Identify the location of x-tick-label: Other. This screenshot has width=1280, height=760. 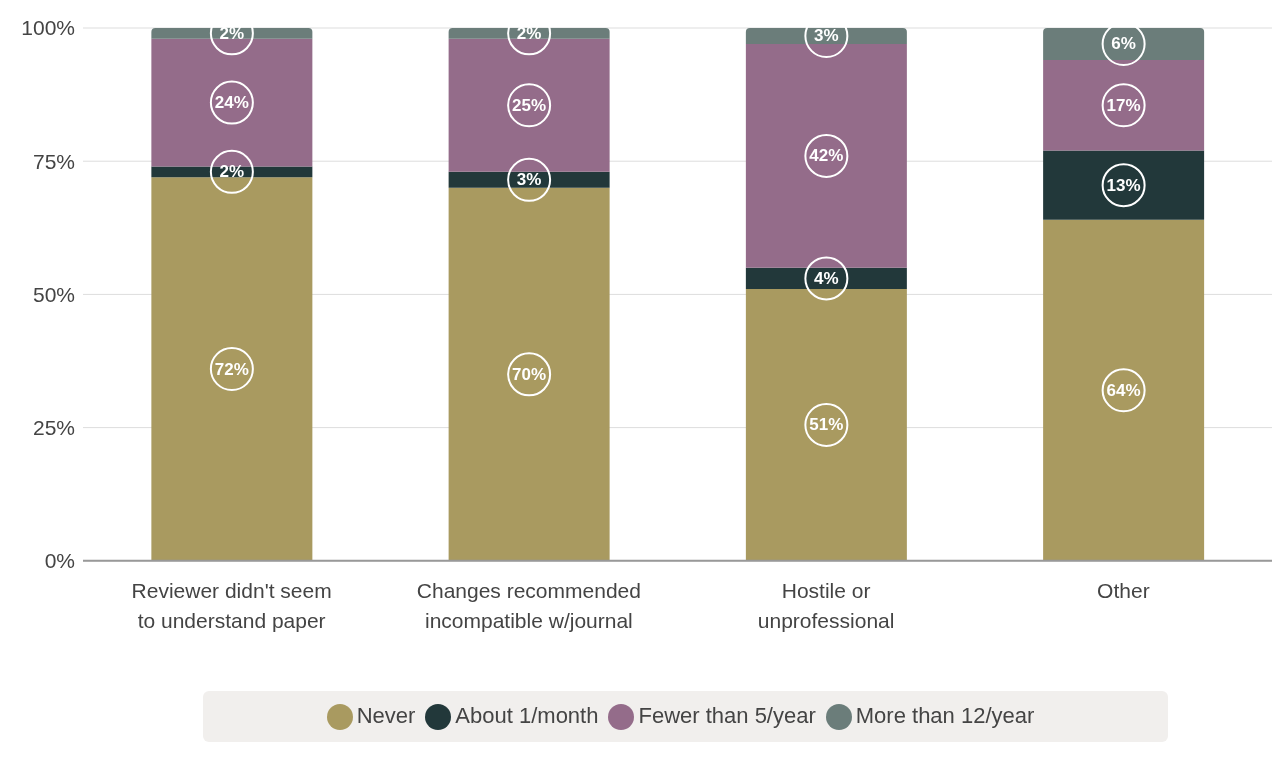
(1123, 590).